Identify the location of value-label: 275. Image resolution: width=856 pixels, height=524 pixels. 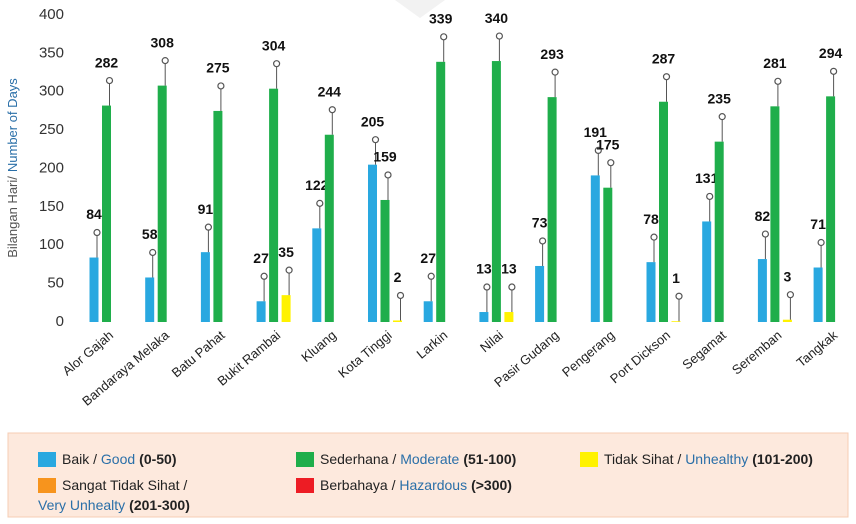
(218, 68).